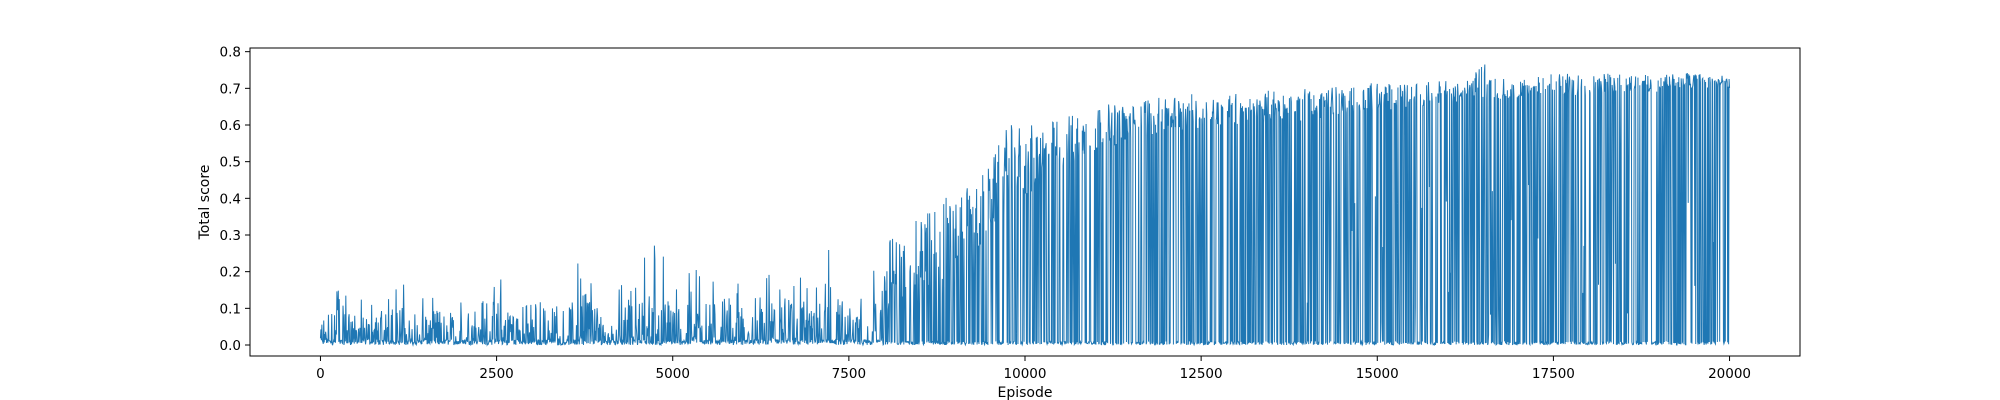  I want to click on x-tick-label: 0, so click(320, 374).